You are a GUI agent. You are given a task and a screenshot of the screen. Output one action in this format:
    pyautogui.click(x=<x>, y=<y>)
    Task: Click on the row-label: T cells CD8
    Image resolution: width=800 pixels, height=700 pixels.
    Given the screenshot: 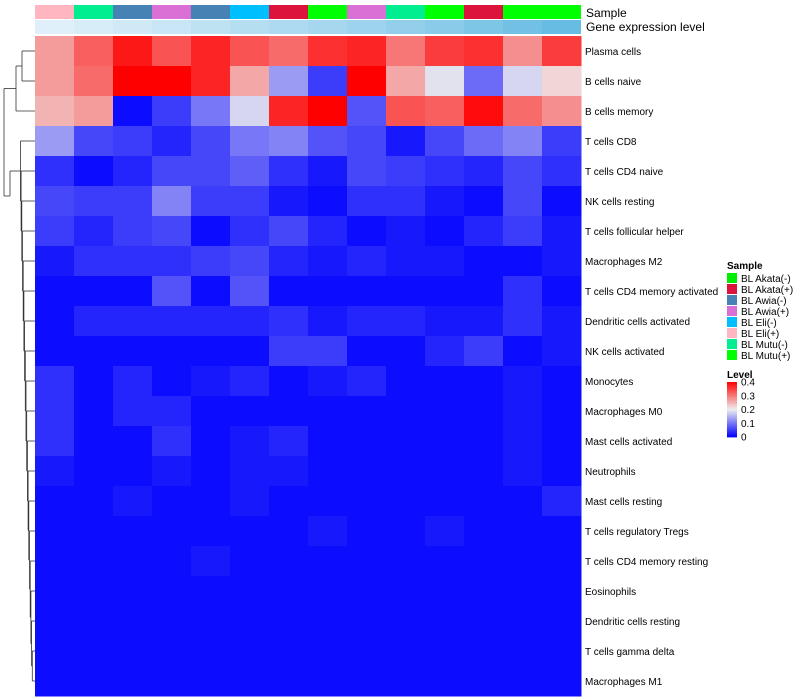 What is the action you would take?
    pyautogui.click(x=611, y=142)
    